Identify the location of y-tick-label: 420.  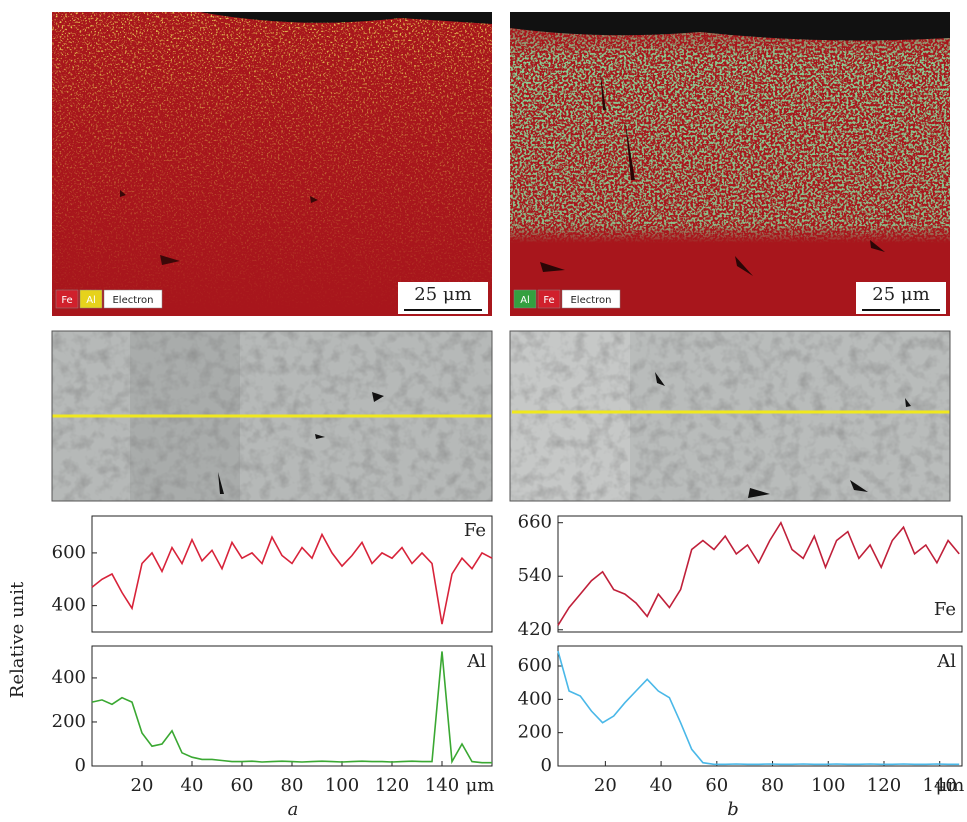
(535, 629).